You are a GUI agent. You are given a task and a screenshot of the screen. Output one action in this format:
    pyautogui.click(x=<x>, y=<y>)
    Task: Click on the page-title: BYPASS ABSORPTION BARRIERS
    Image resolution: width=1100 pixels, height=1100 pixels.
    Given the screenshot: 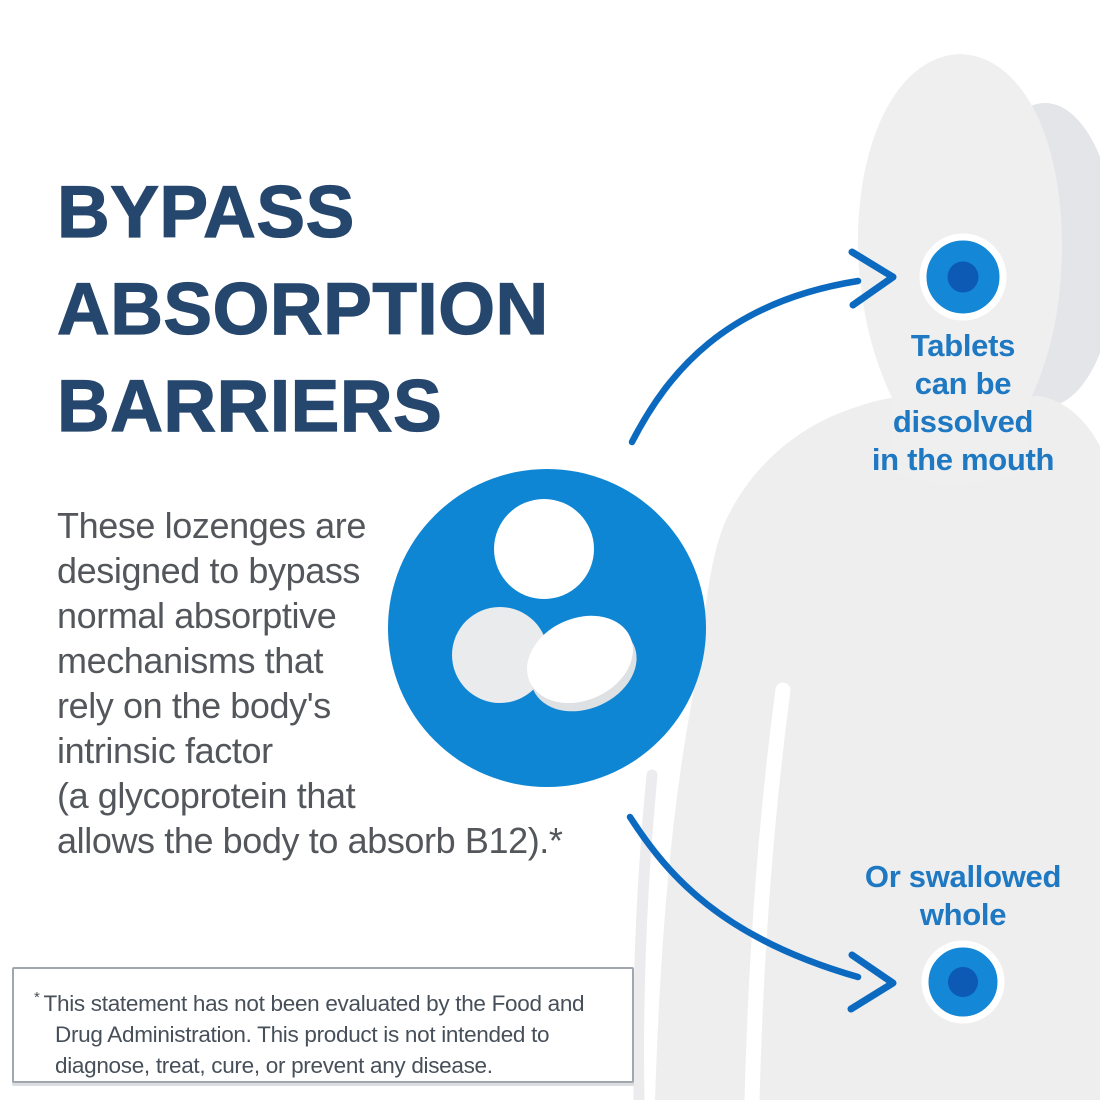 What is the action you would take?
    pyautogui.click(x=302, y=309)
    